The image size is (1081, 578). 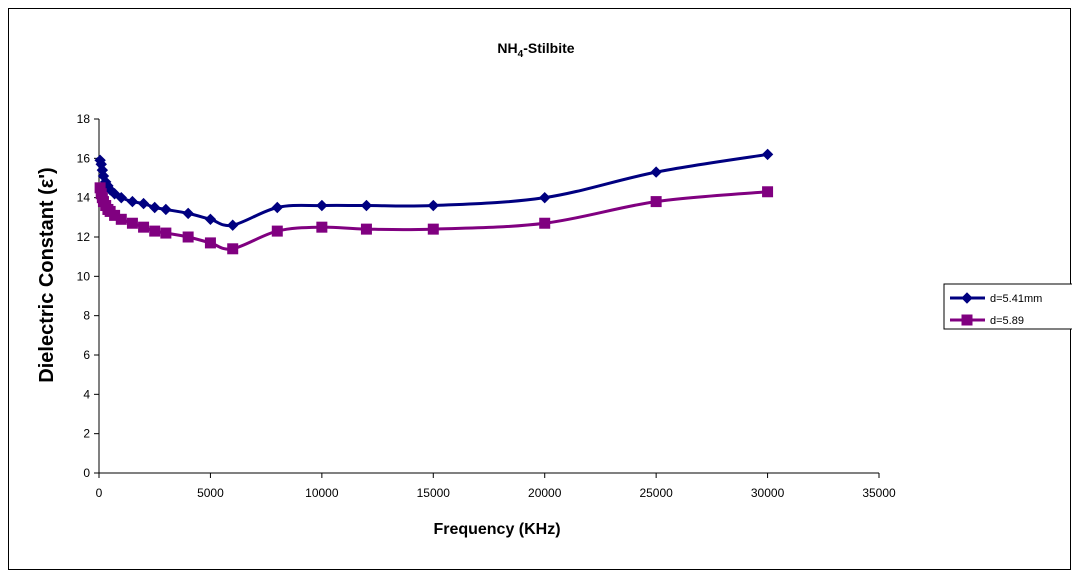 I want to click on y-tick-label: 0, so click(x=86, y=473).